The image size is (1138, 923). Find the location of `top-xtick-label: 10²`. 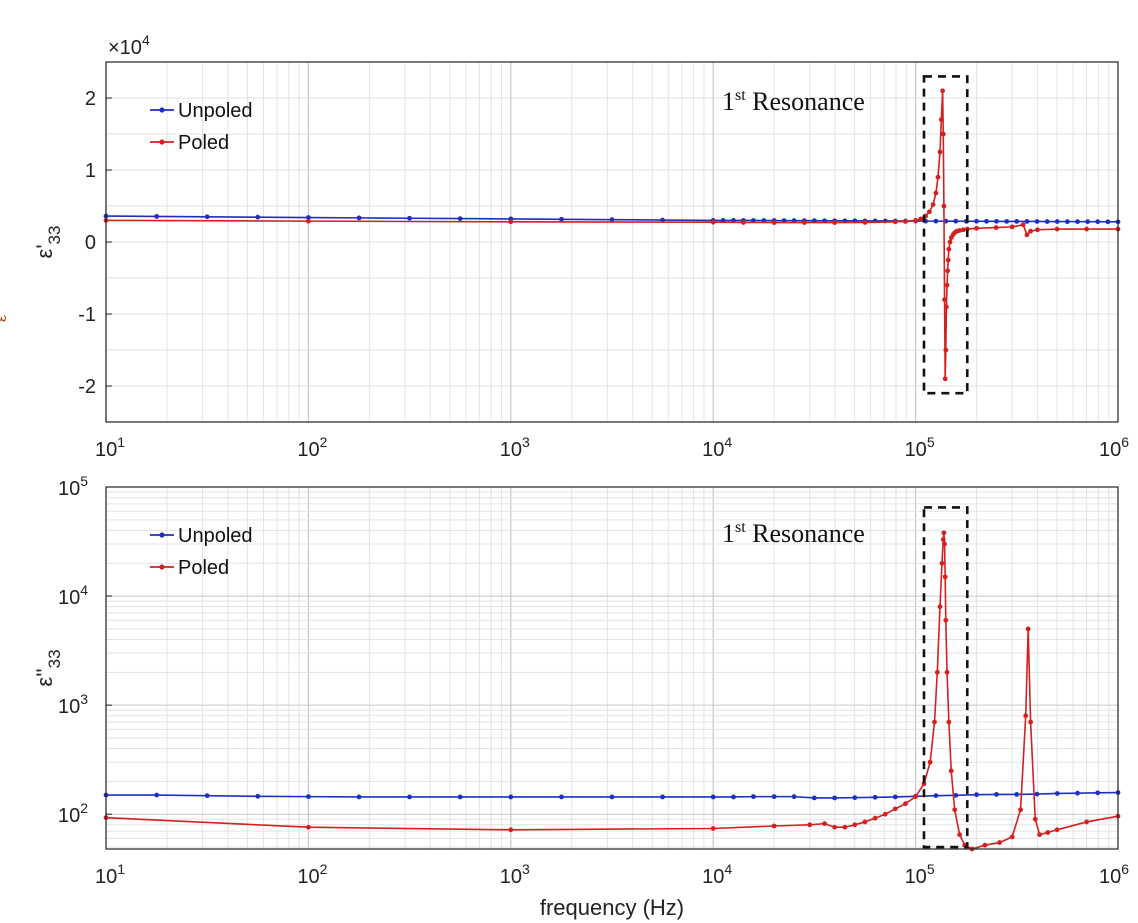

top-xtick-label: 10² is located at coordinates (312, 447).